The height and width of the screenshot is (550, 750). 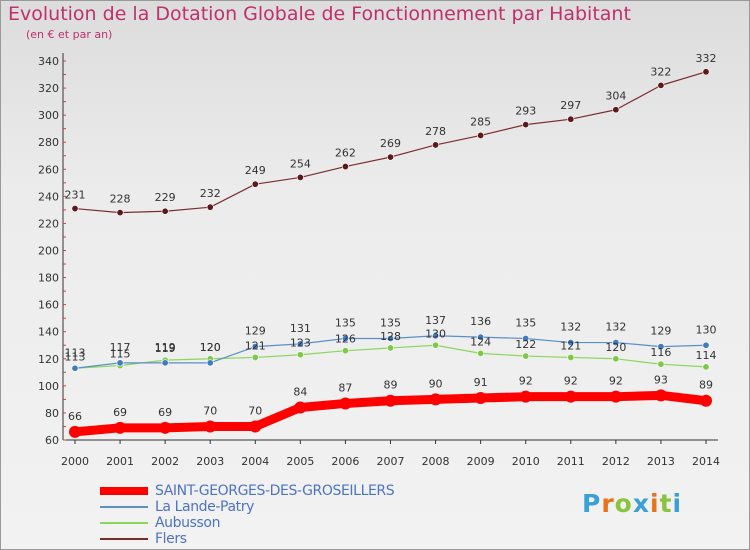 I want to click on data-label: 254, so click(x=300, y=163).